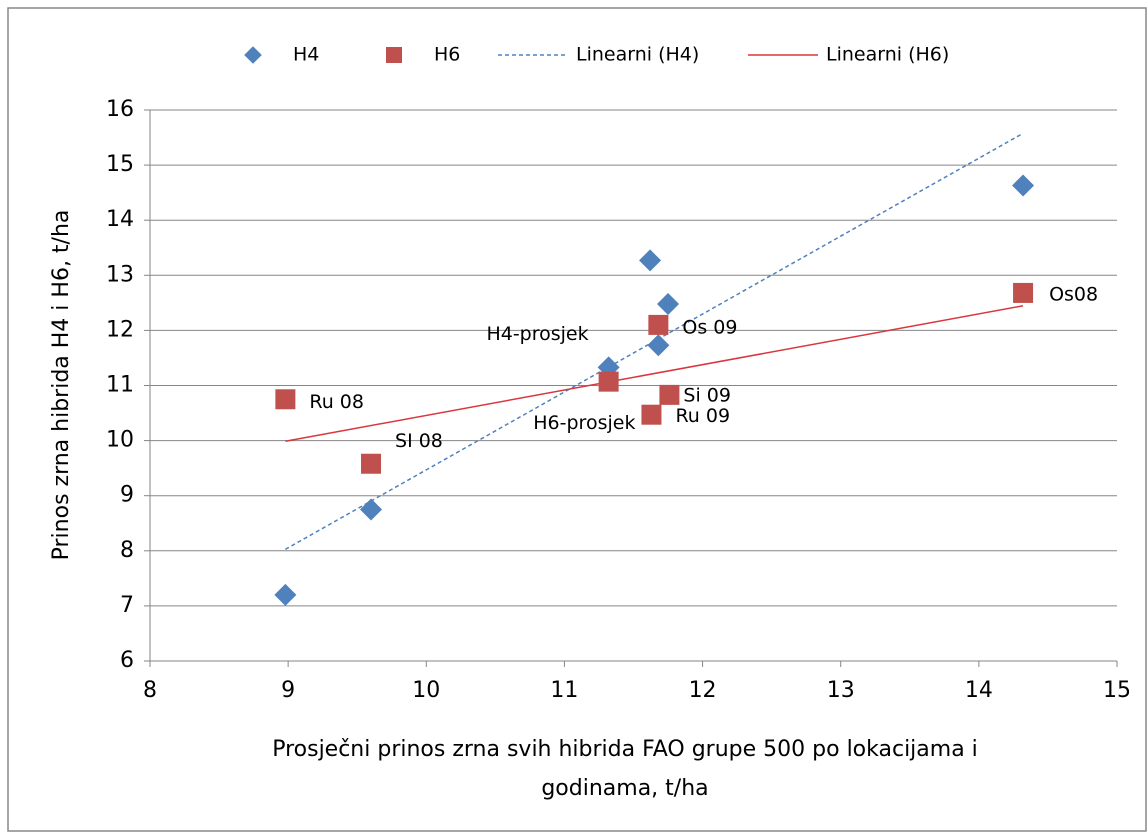 The image size is (1147, 836). What do you see at coordinates (336, 402) in the screenshot?
I see `point-label: Ru 08` at bounding box center [336, 402].